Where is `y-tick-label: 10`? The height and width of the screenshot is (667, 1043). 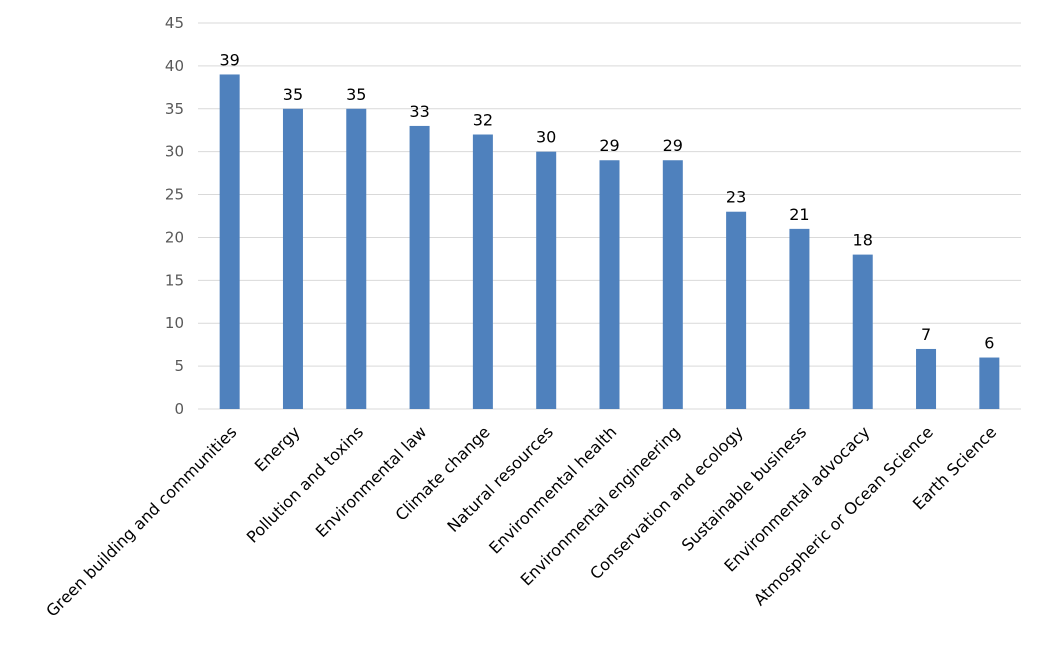 y-tick-label: 10 is located at coordinates (174, 323).